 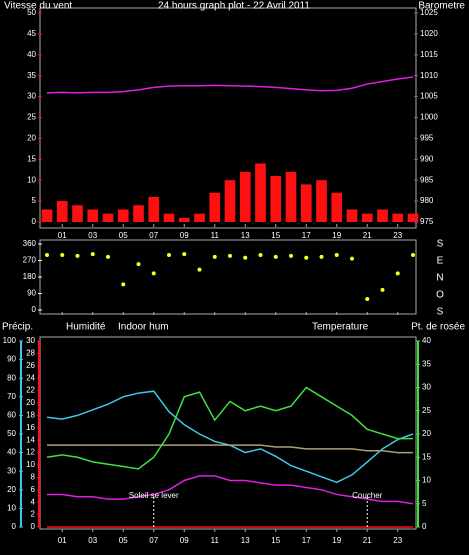 What do you see at coordinates (429, 12) in the screenshot?
I see `y-tick-label: 1025` at bounding box center [429, 12].